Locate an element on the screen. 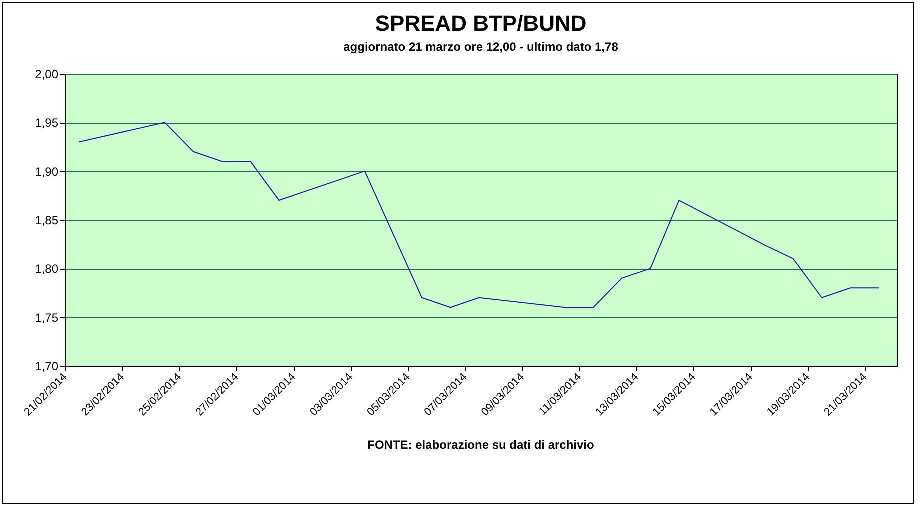 The height and width of the screenshot is (510, 920). y-tick-label: 1,75 is located at coordinates (47, 317).